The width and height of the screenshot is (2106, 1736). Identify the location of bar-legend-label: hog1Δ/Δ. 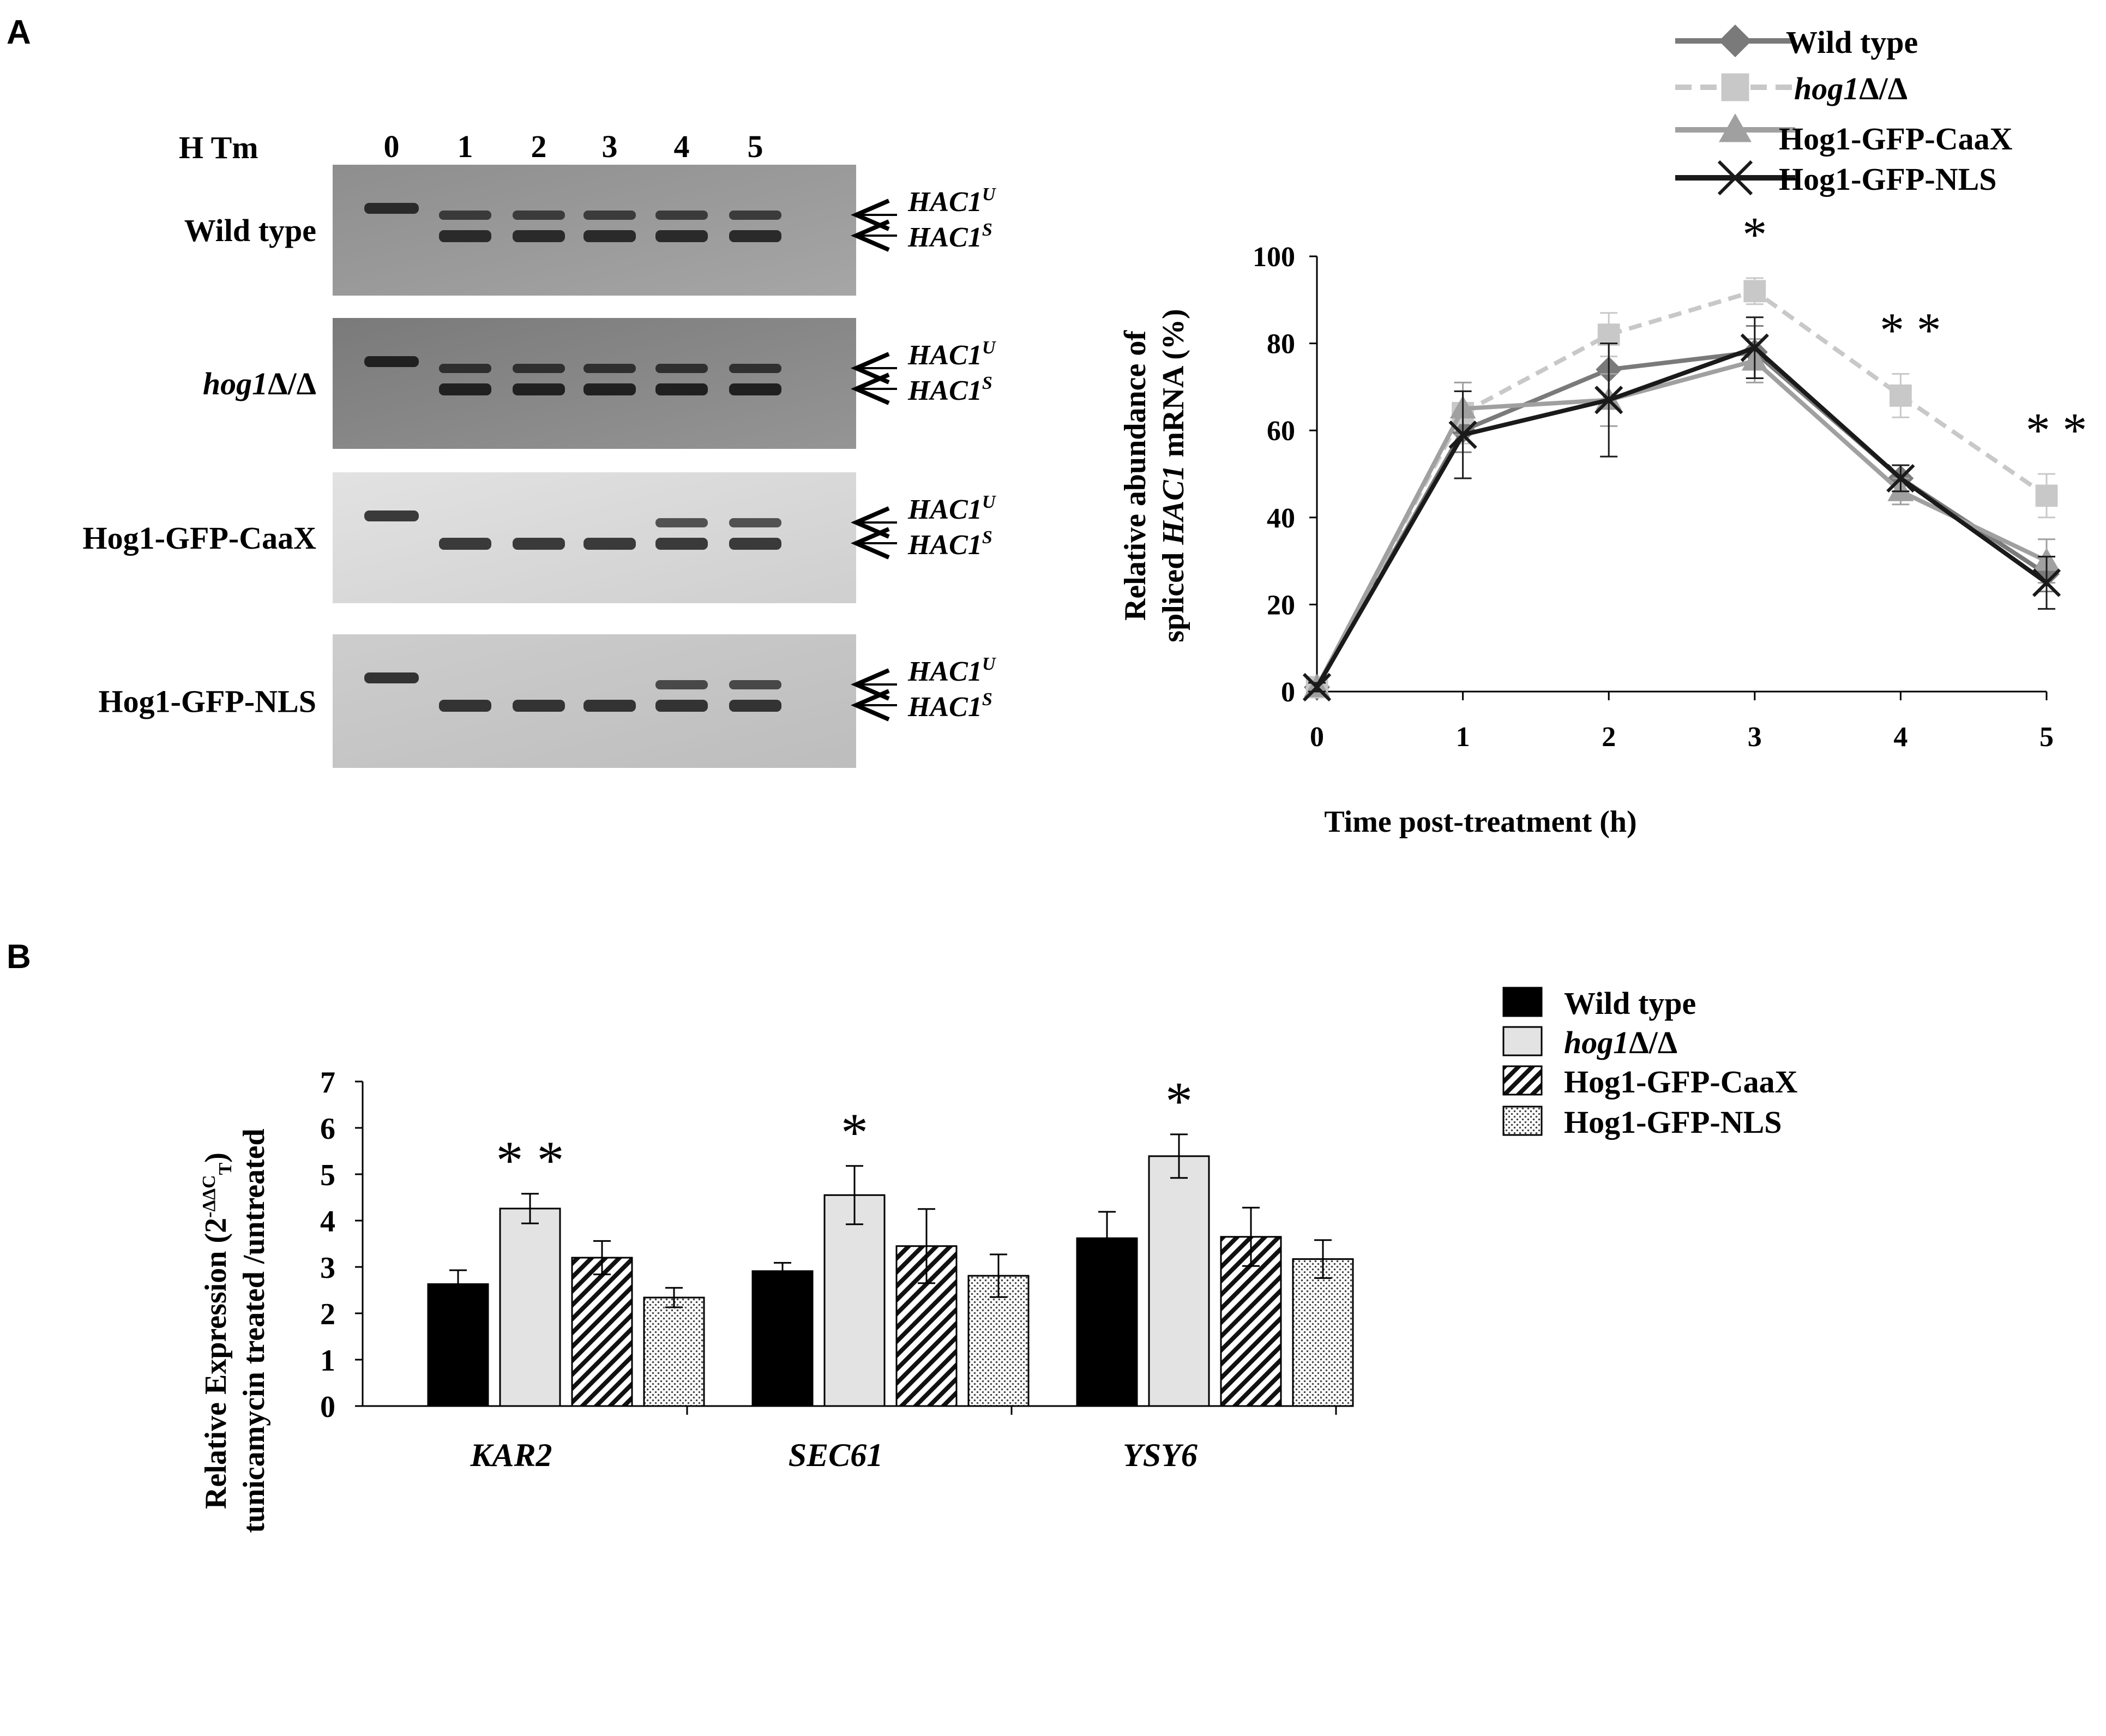
(1620, 1042).